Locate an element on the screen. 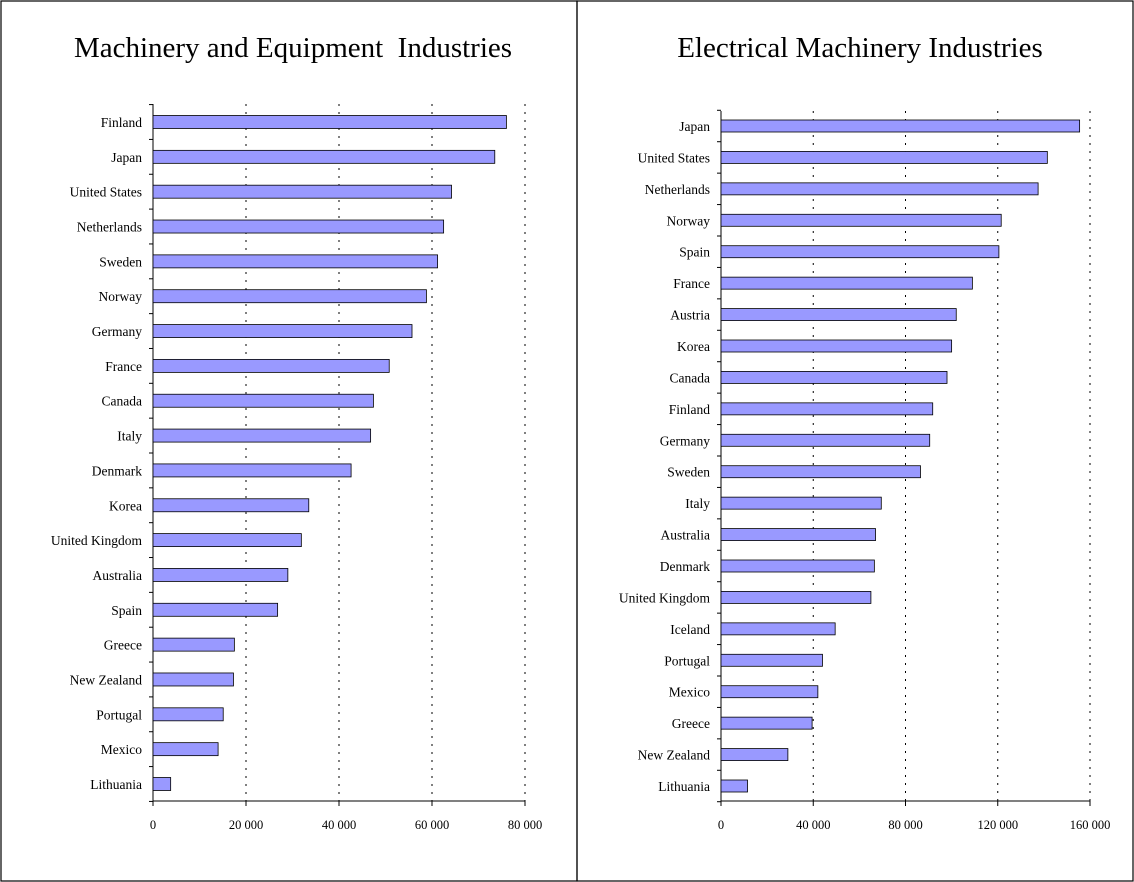  right-category-label: Greece is located at coordinates (691, 723).